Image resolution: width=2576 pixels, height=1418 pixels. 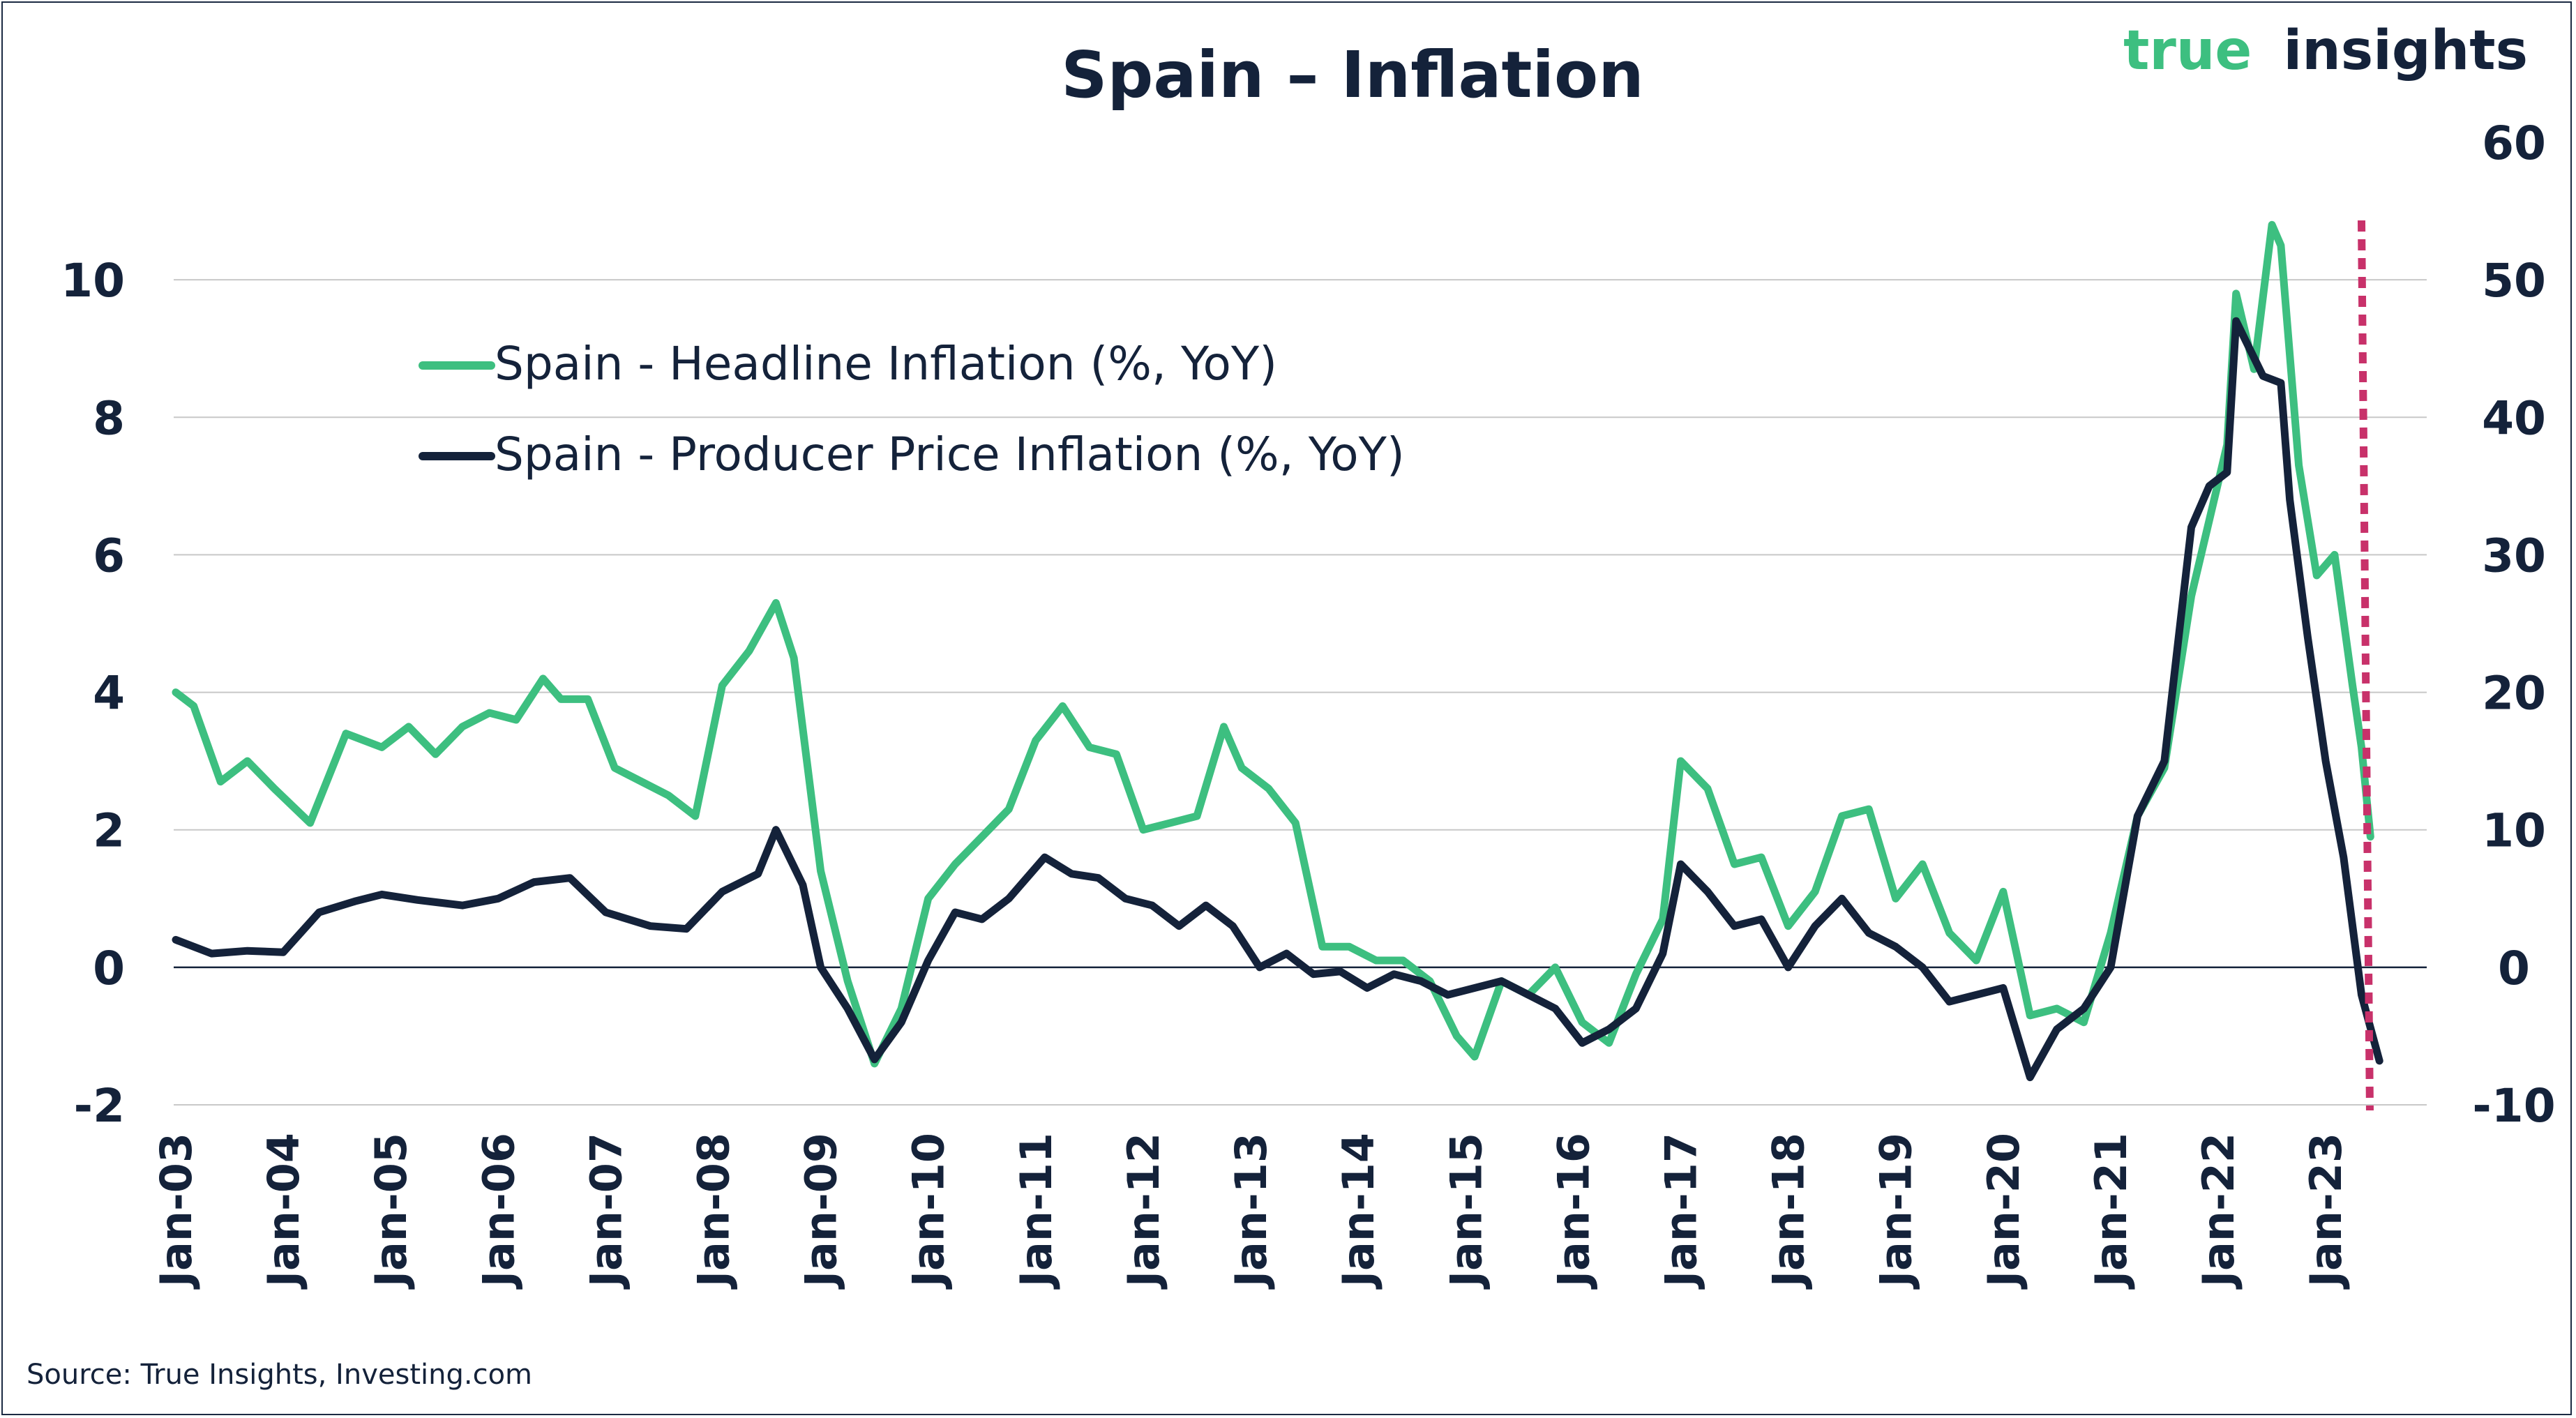 What do you see at coordinates (713, 1212) in the screenshot?
I see `x-tick-label: Jan-08` at bounding box center [713, 1212].